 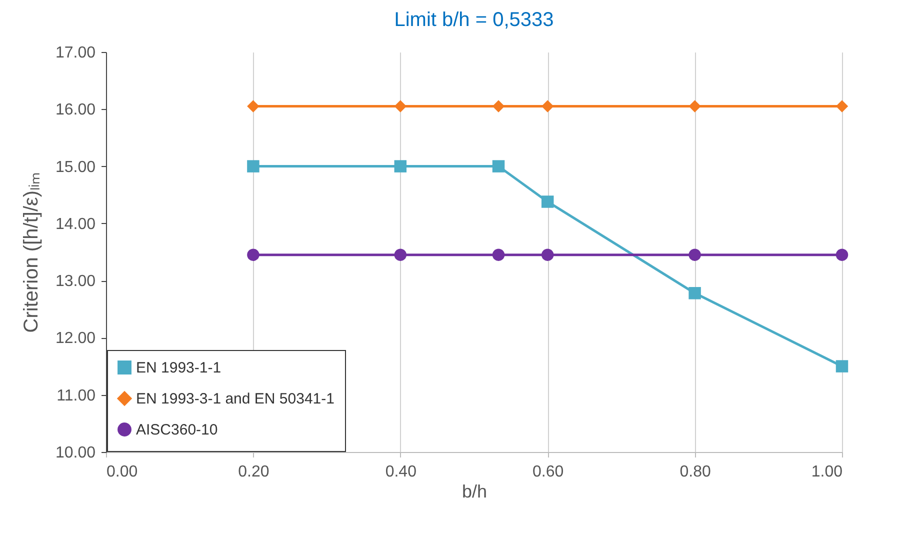 I want to click on x-tick-label: 0.40, so click(x=401, y=472).